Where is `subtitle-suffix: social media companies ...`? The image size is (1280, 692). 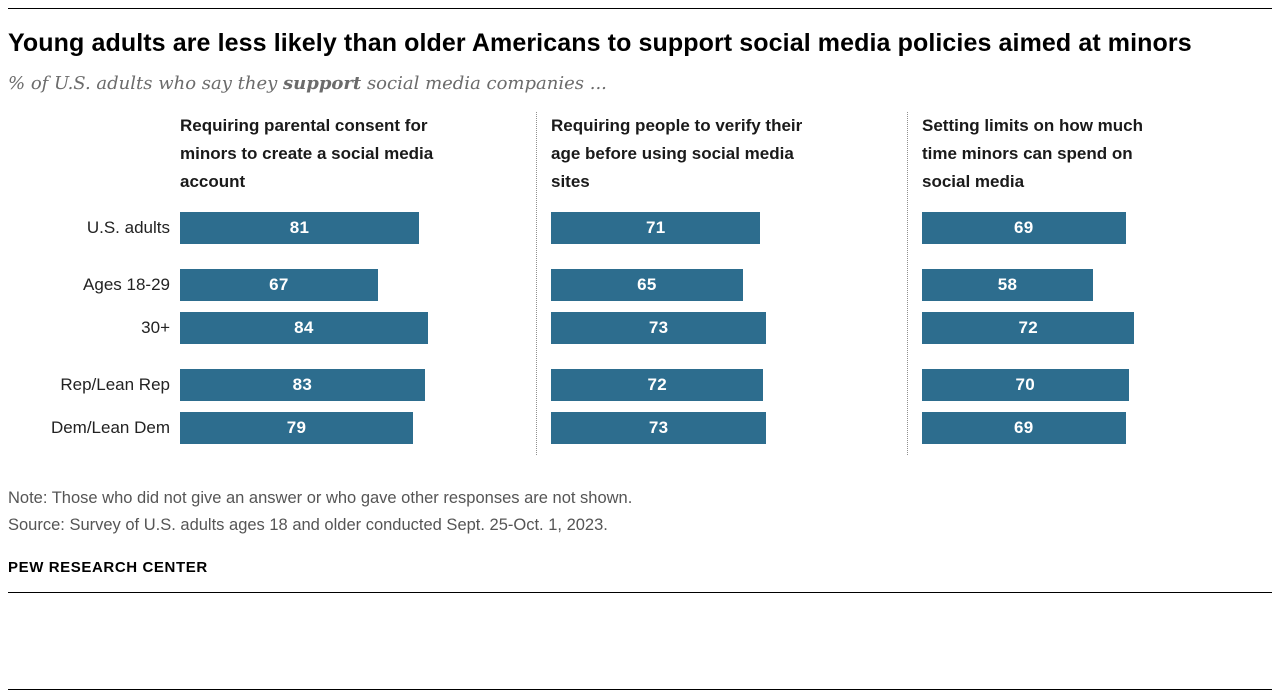
subtitle-suffix: social media companies ... is located at coordinates (484, 83).